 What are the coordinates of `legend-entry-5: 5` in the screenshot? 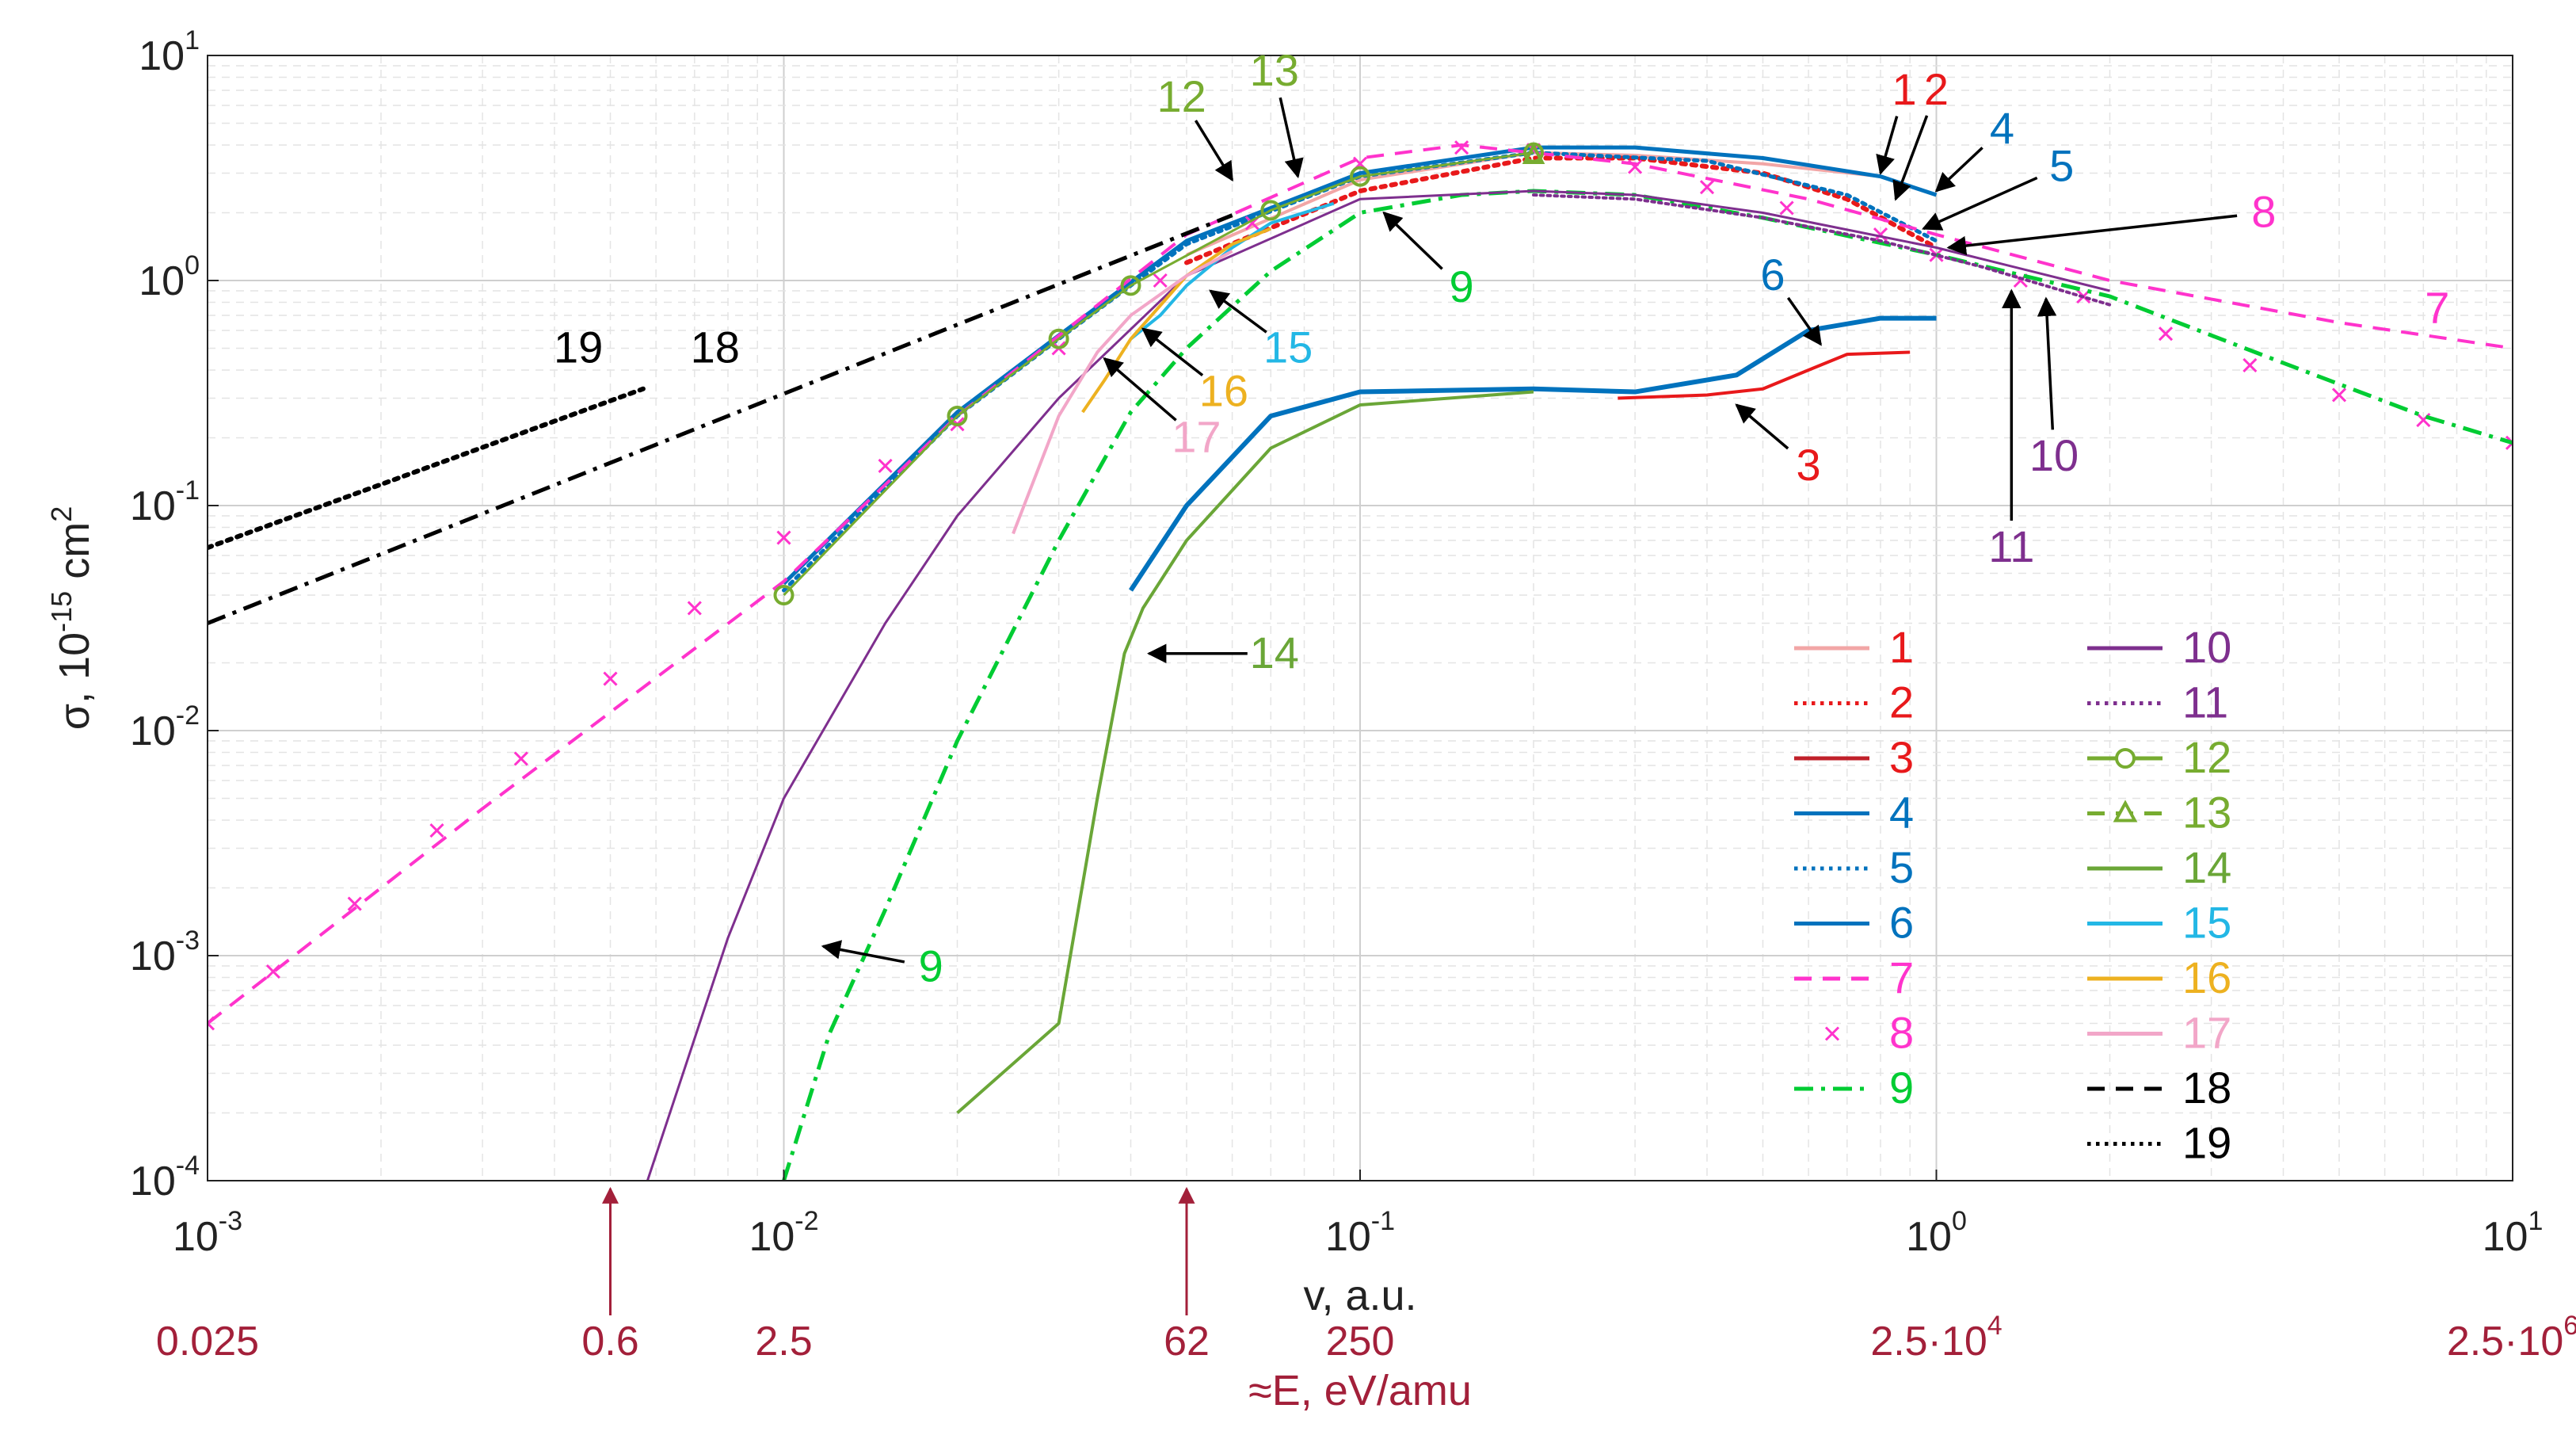 It's located at (1854, 867).